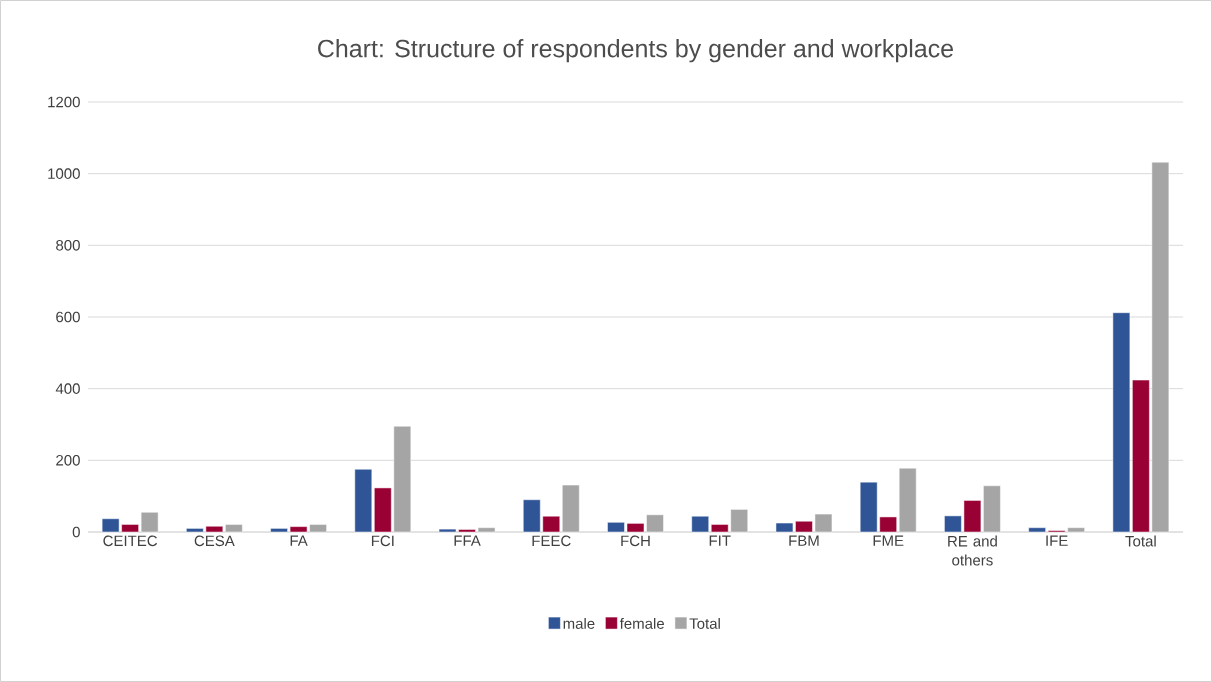 Image resolution: width=1212 pixels, height=682 pixels. I want to click on legend-label: male, so click(579, 623).